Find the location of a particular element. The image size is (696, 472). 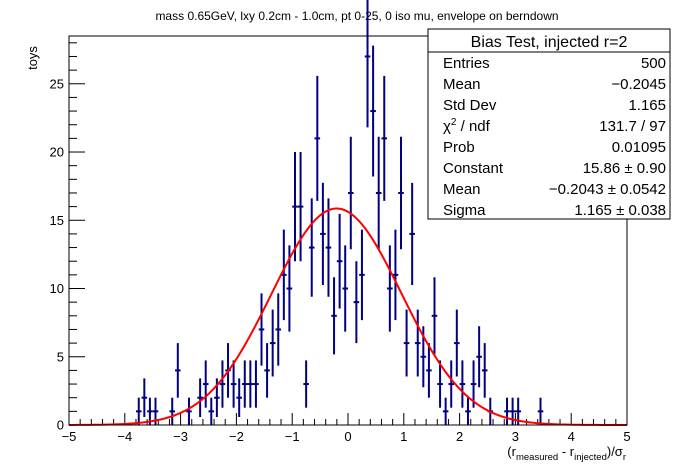

stats-value: 1.165 is located at coordinates (647, 105).